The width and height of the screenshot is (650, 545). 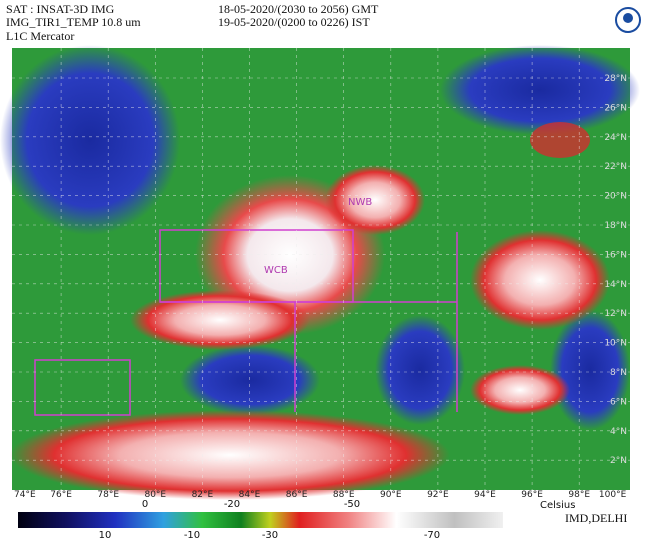 What do you see at coordinates (73, 22) in the screenshot?
I see `product: IMG_TIR1_TEMP 10.8 um` at bounding box center [73, 22].